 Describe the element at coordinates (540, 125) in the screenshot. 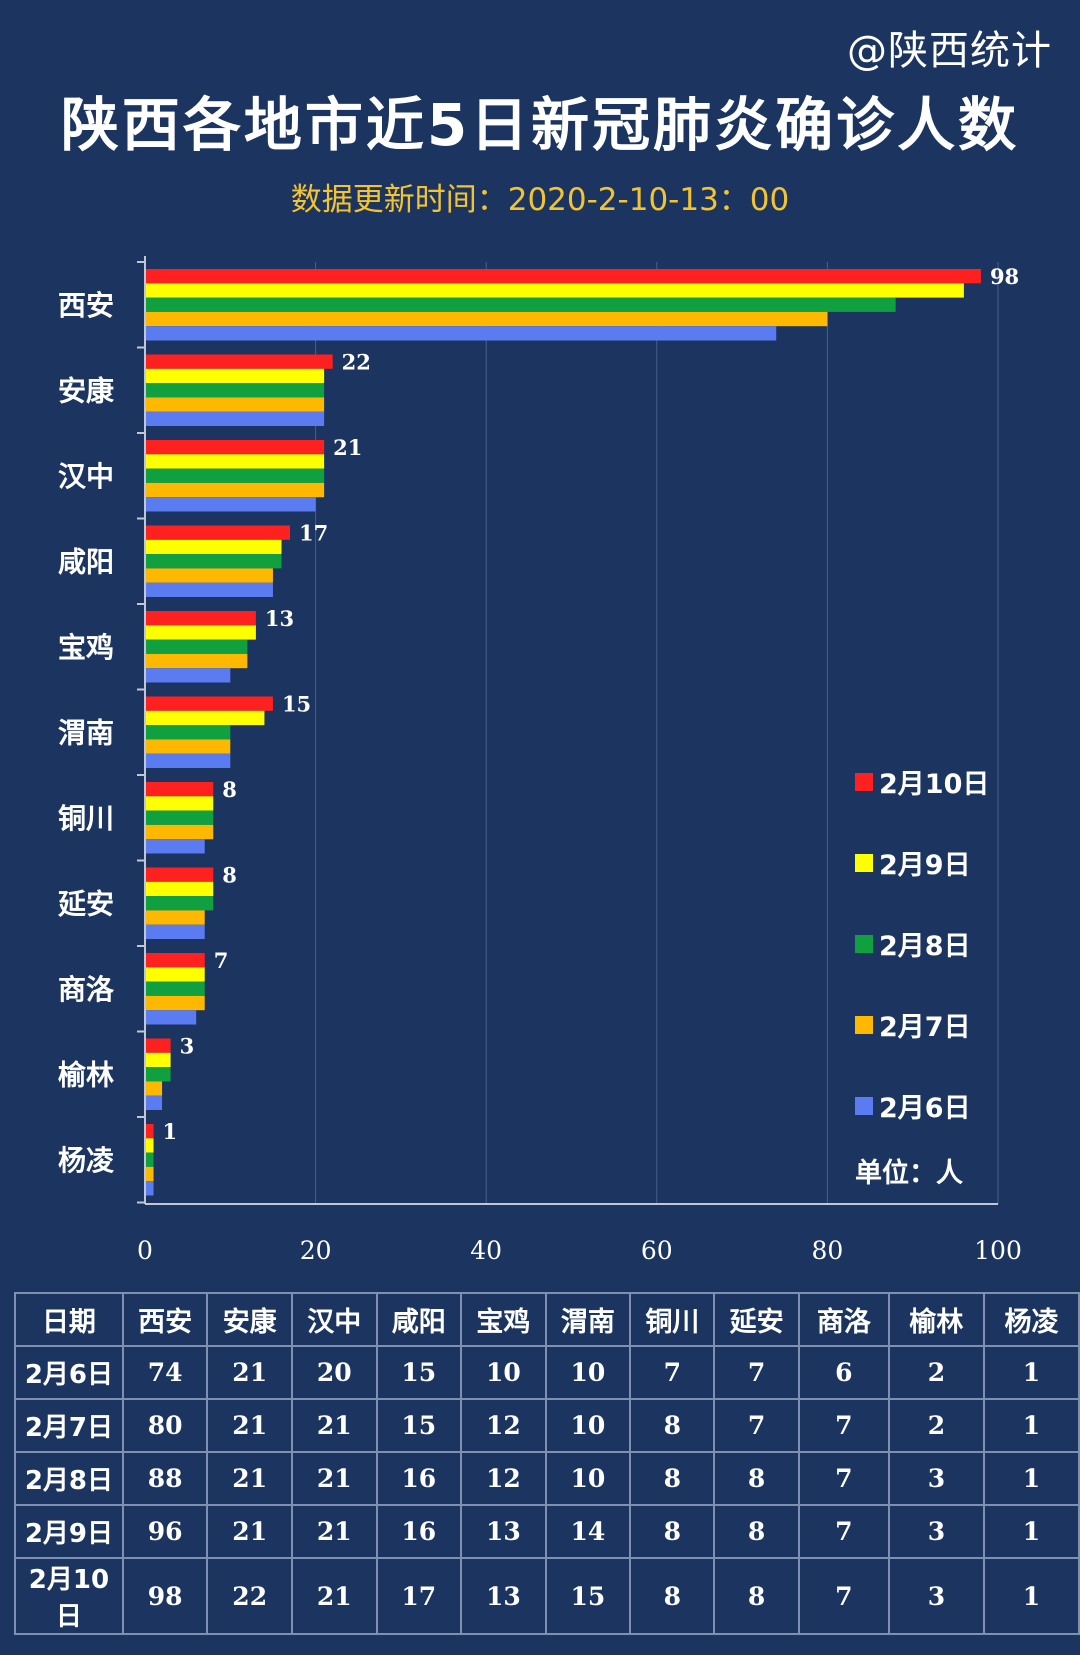

I see `page-title: 陕西各地市近5日新冠肺炎确诊人数` at that location.